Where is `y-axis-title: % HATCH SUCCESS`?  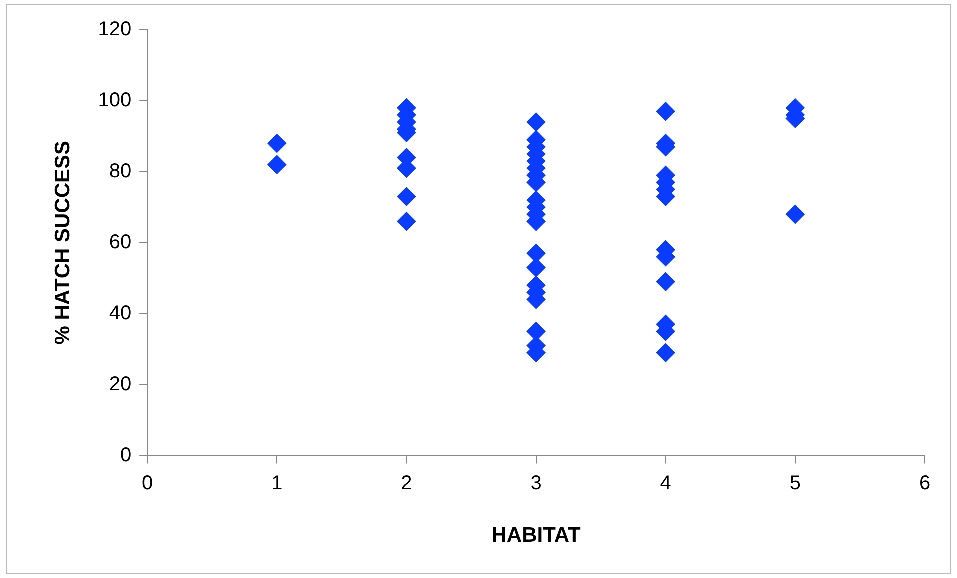
y-axis-title: % HATCH SUCCESS is located at coordinates (62, 243).